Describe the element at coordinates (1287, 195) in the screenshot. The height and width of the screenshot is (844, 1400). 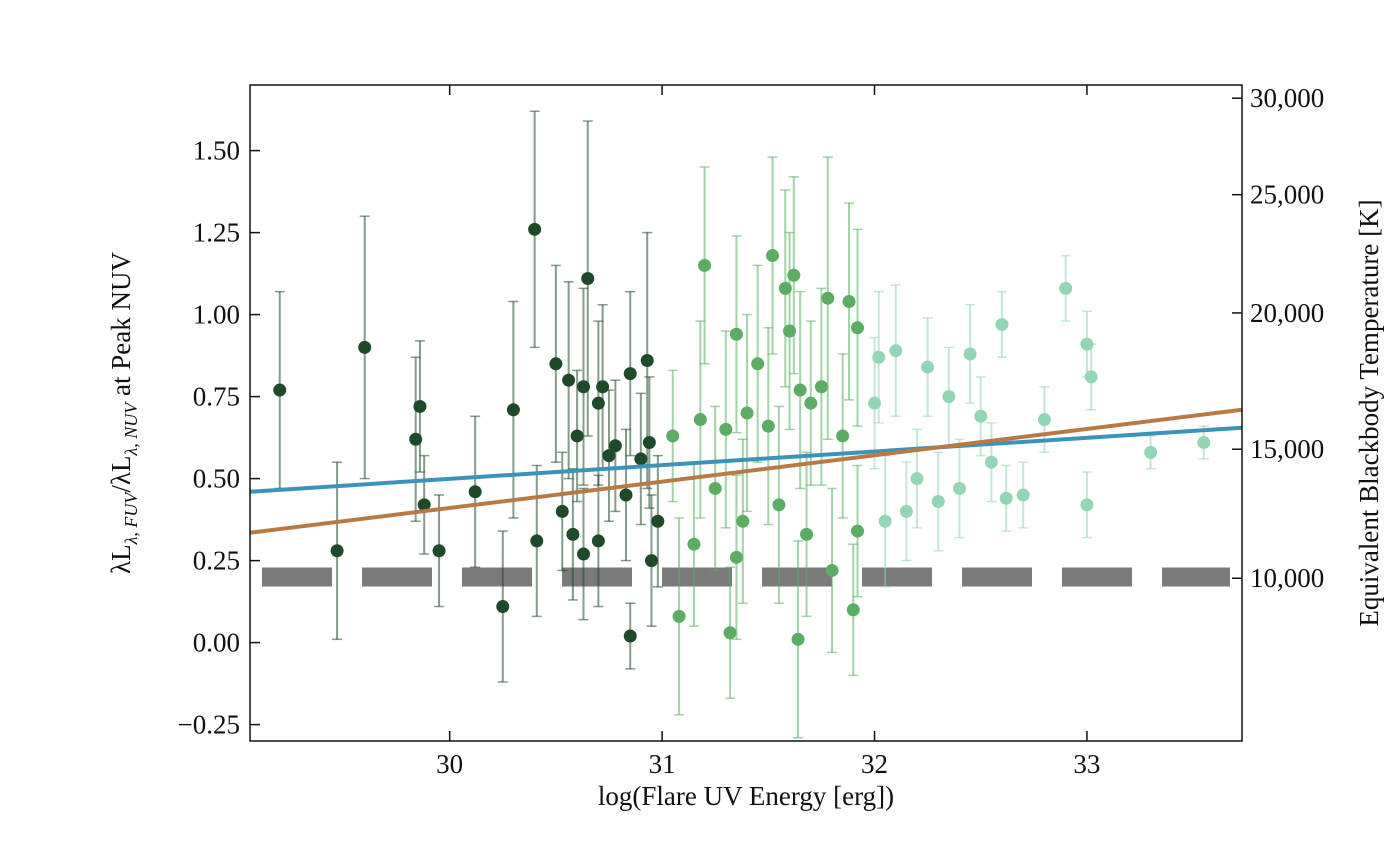
I see `y2-tick-label: 25,000` at that location.